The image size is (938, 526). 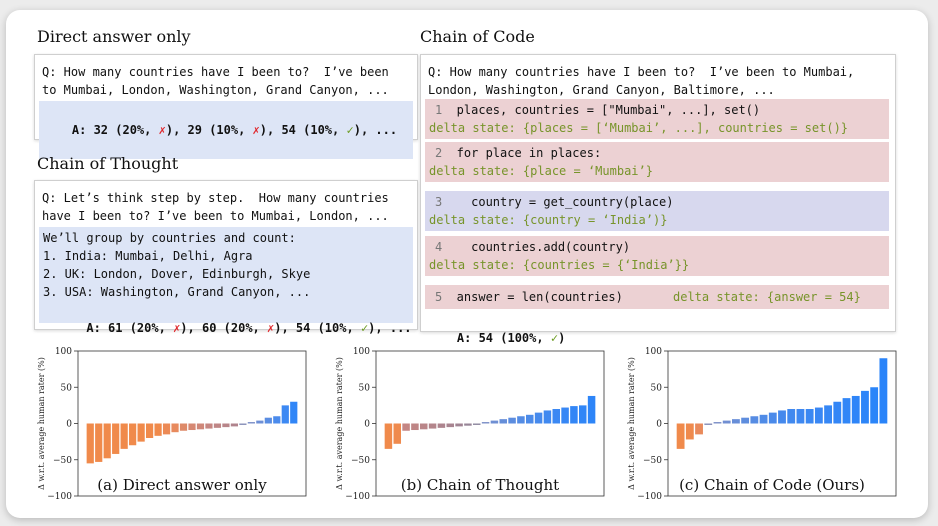 I want to click on code-line: countries.add(country), so click(x=536, y=247).